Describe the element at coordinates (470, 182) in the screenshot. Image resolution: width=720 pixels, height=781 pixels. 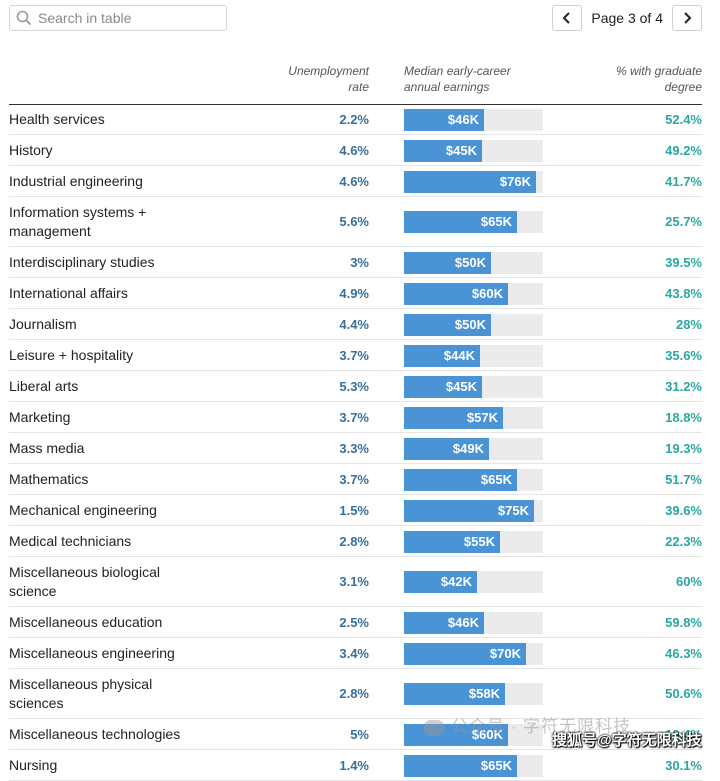
I see `earnings-bar: $76K` at that location.